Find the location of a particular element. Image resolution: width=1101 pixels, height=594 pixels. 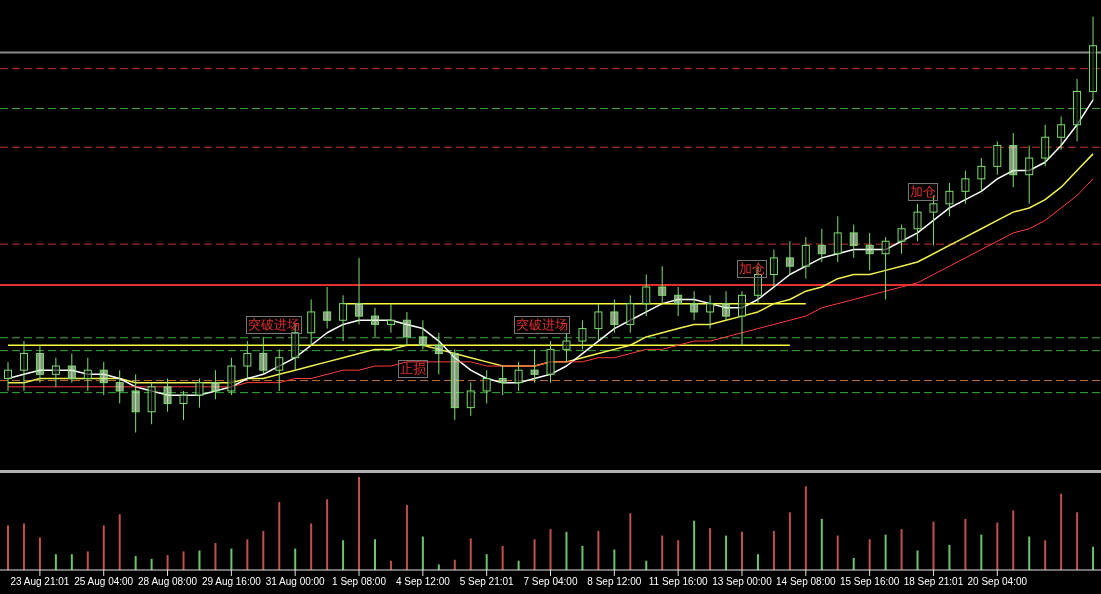

x-tick-label: 7 Sep 04:00 is located at coordinates (550, 582).